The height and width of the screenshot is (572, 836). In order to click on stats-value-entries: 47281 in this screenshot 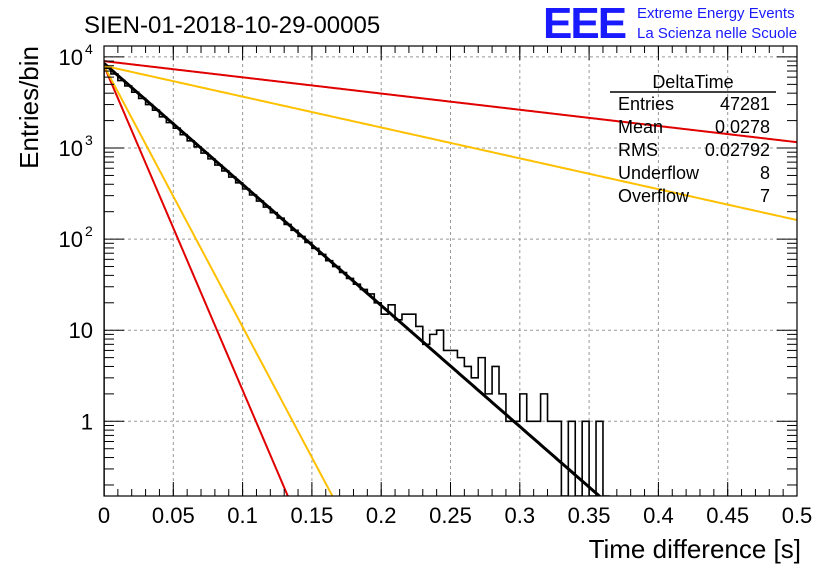, I will do `click(745, 104)`.